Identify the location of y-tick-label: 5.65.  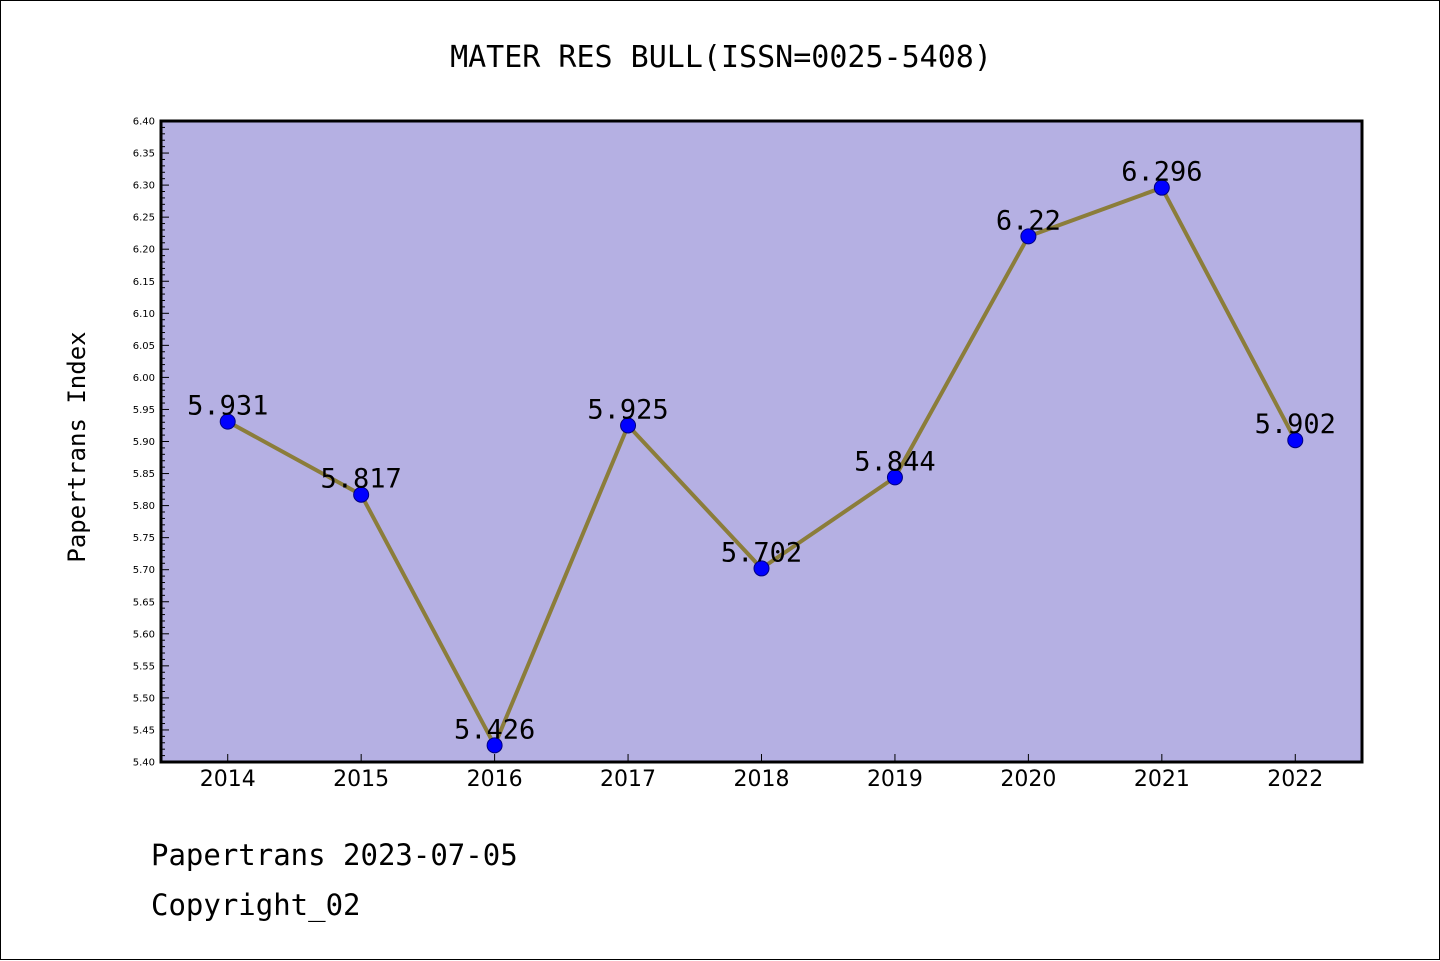
(144, 602).